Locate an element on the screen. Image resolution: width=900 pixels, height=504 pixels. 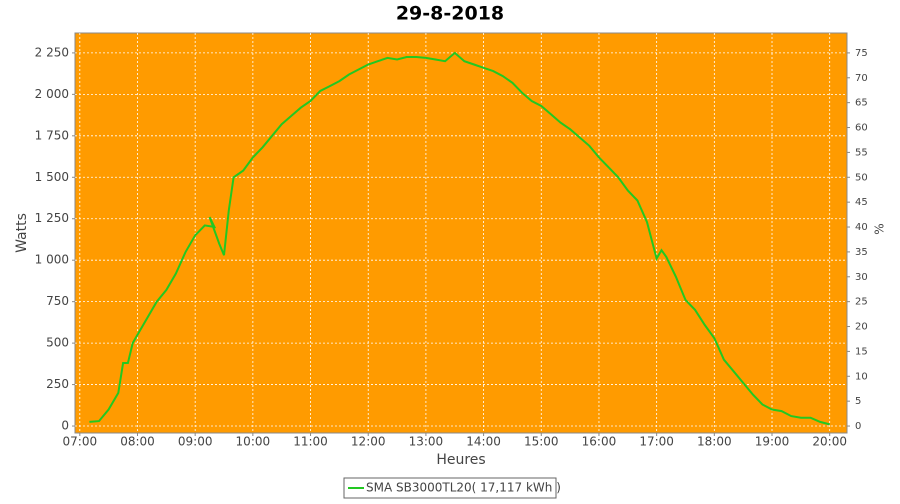
y2-tick-label: 15 is located at coordinates (861, 351).